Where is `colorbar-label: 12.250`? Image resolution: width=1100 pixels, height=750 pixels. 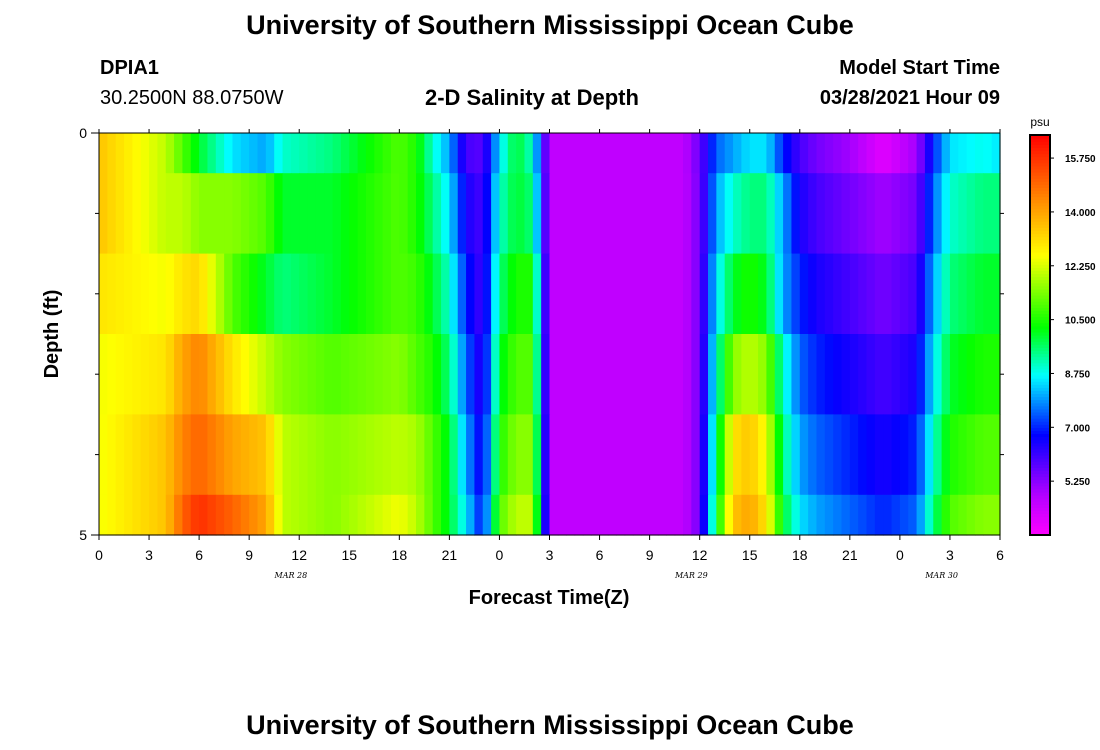
colorbar-label: 12.250 is located at coordinates (1080, 267).